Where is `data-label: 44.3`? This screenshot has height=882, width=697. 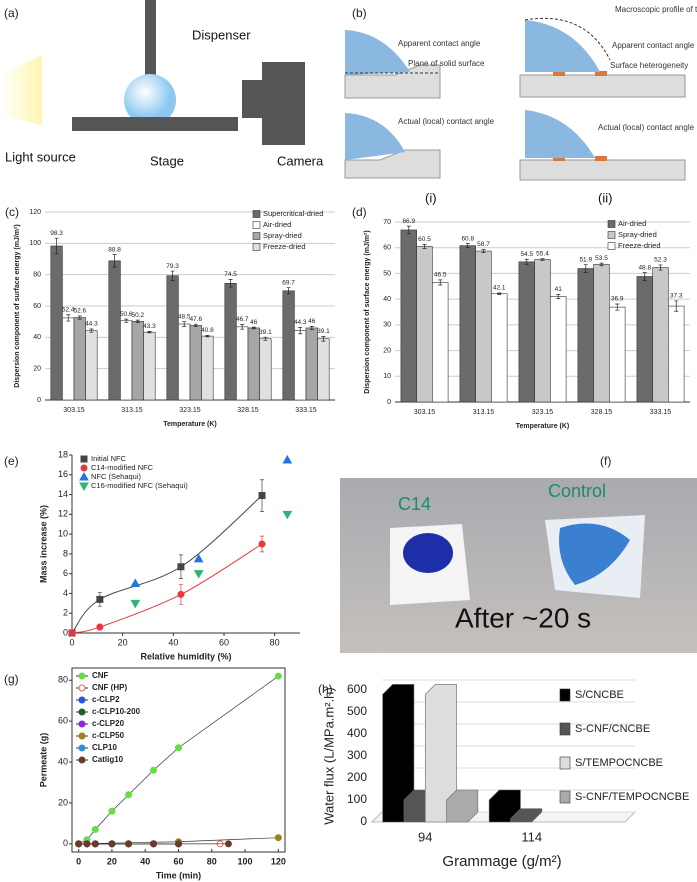 data-label: 44.3 is located at coordinates (300, 322).